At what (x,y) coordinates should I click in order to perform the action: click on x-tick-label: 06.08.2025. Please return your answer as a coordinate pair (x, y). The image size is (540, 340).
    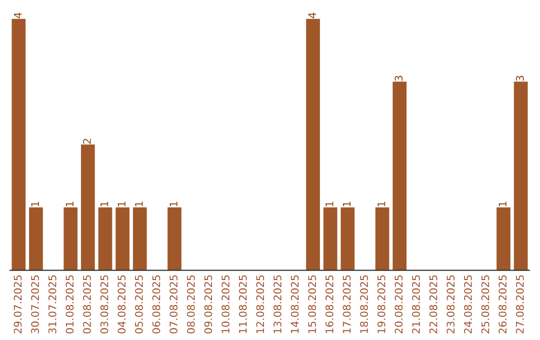
    Looking at the image, I should click on (156, 304).